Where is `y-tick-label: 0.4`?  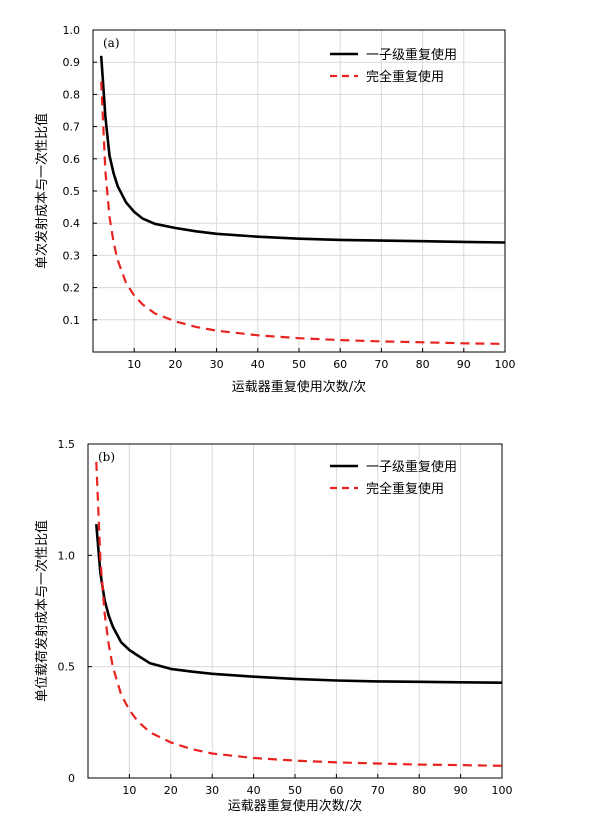 y-tick-label: 0.4 is located at coordinates (72, 223).